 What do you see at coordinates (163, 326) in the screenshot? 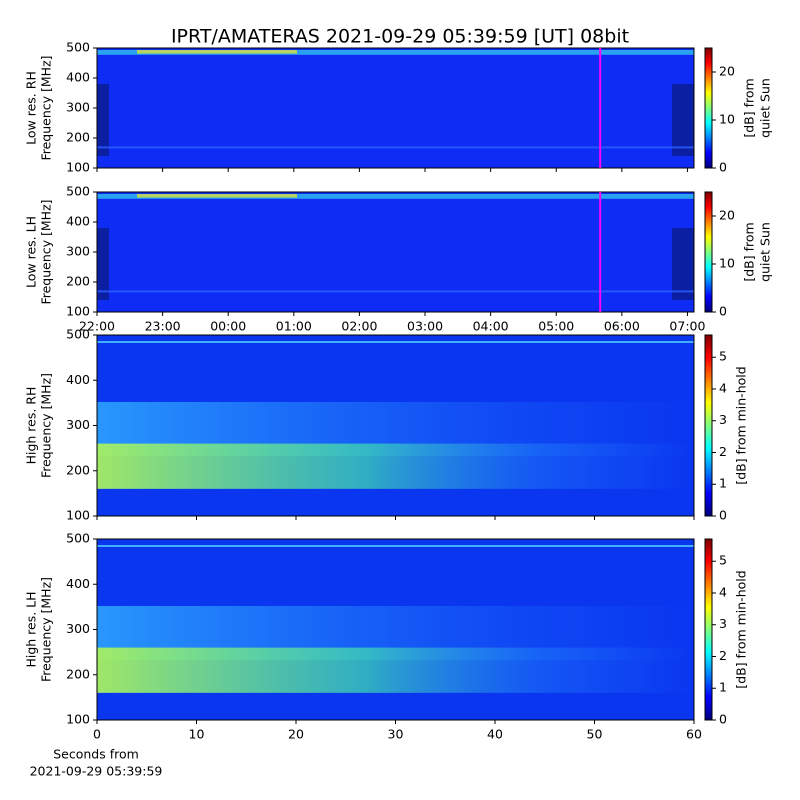
I see `x-tick-label: 23:00` at bounding box center [163, 326].